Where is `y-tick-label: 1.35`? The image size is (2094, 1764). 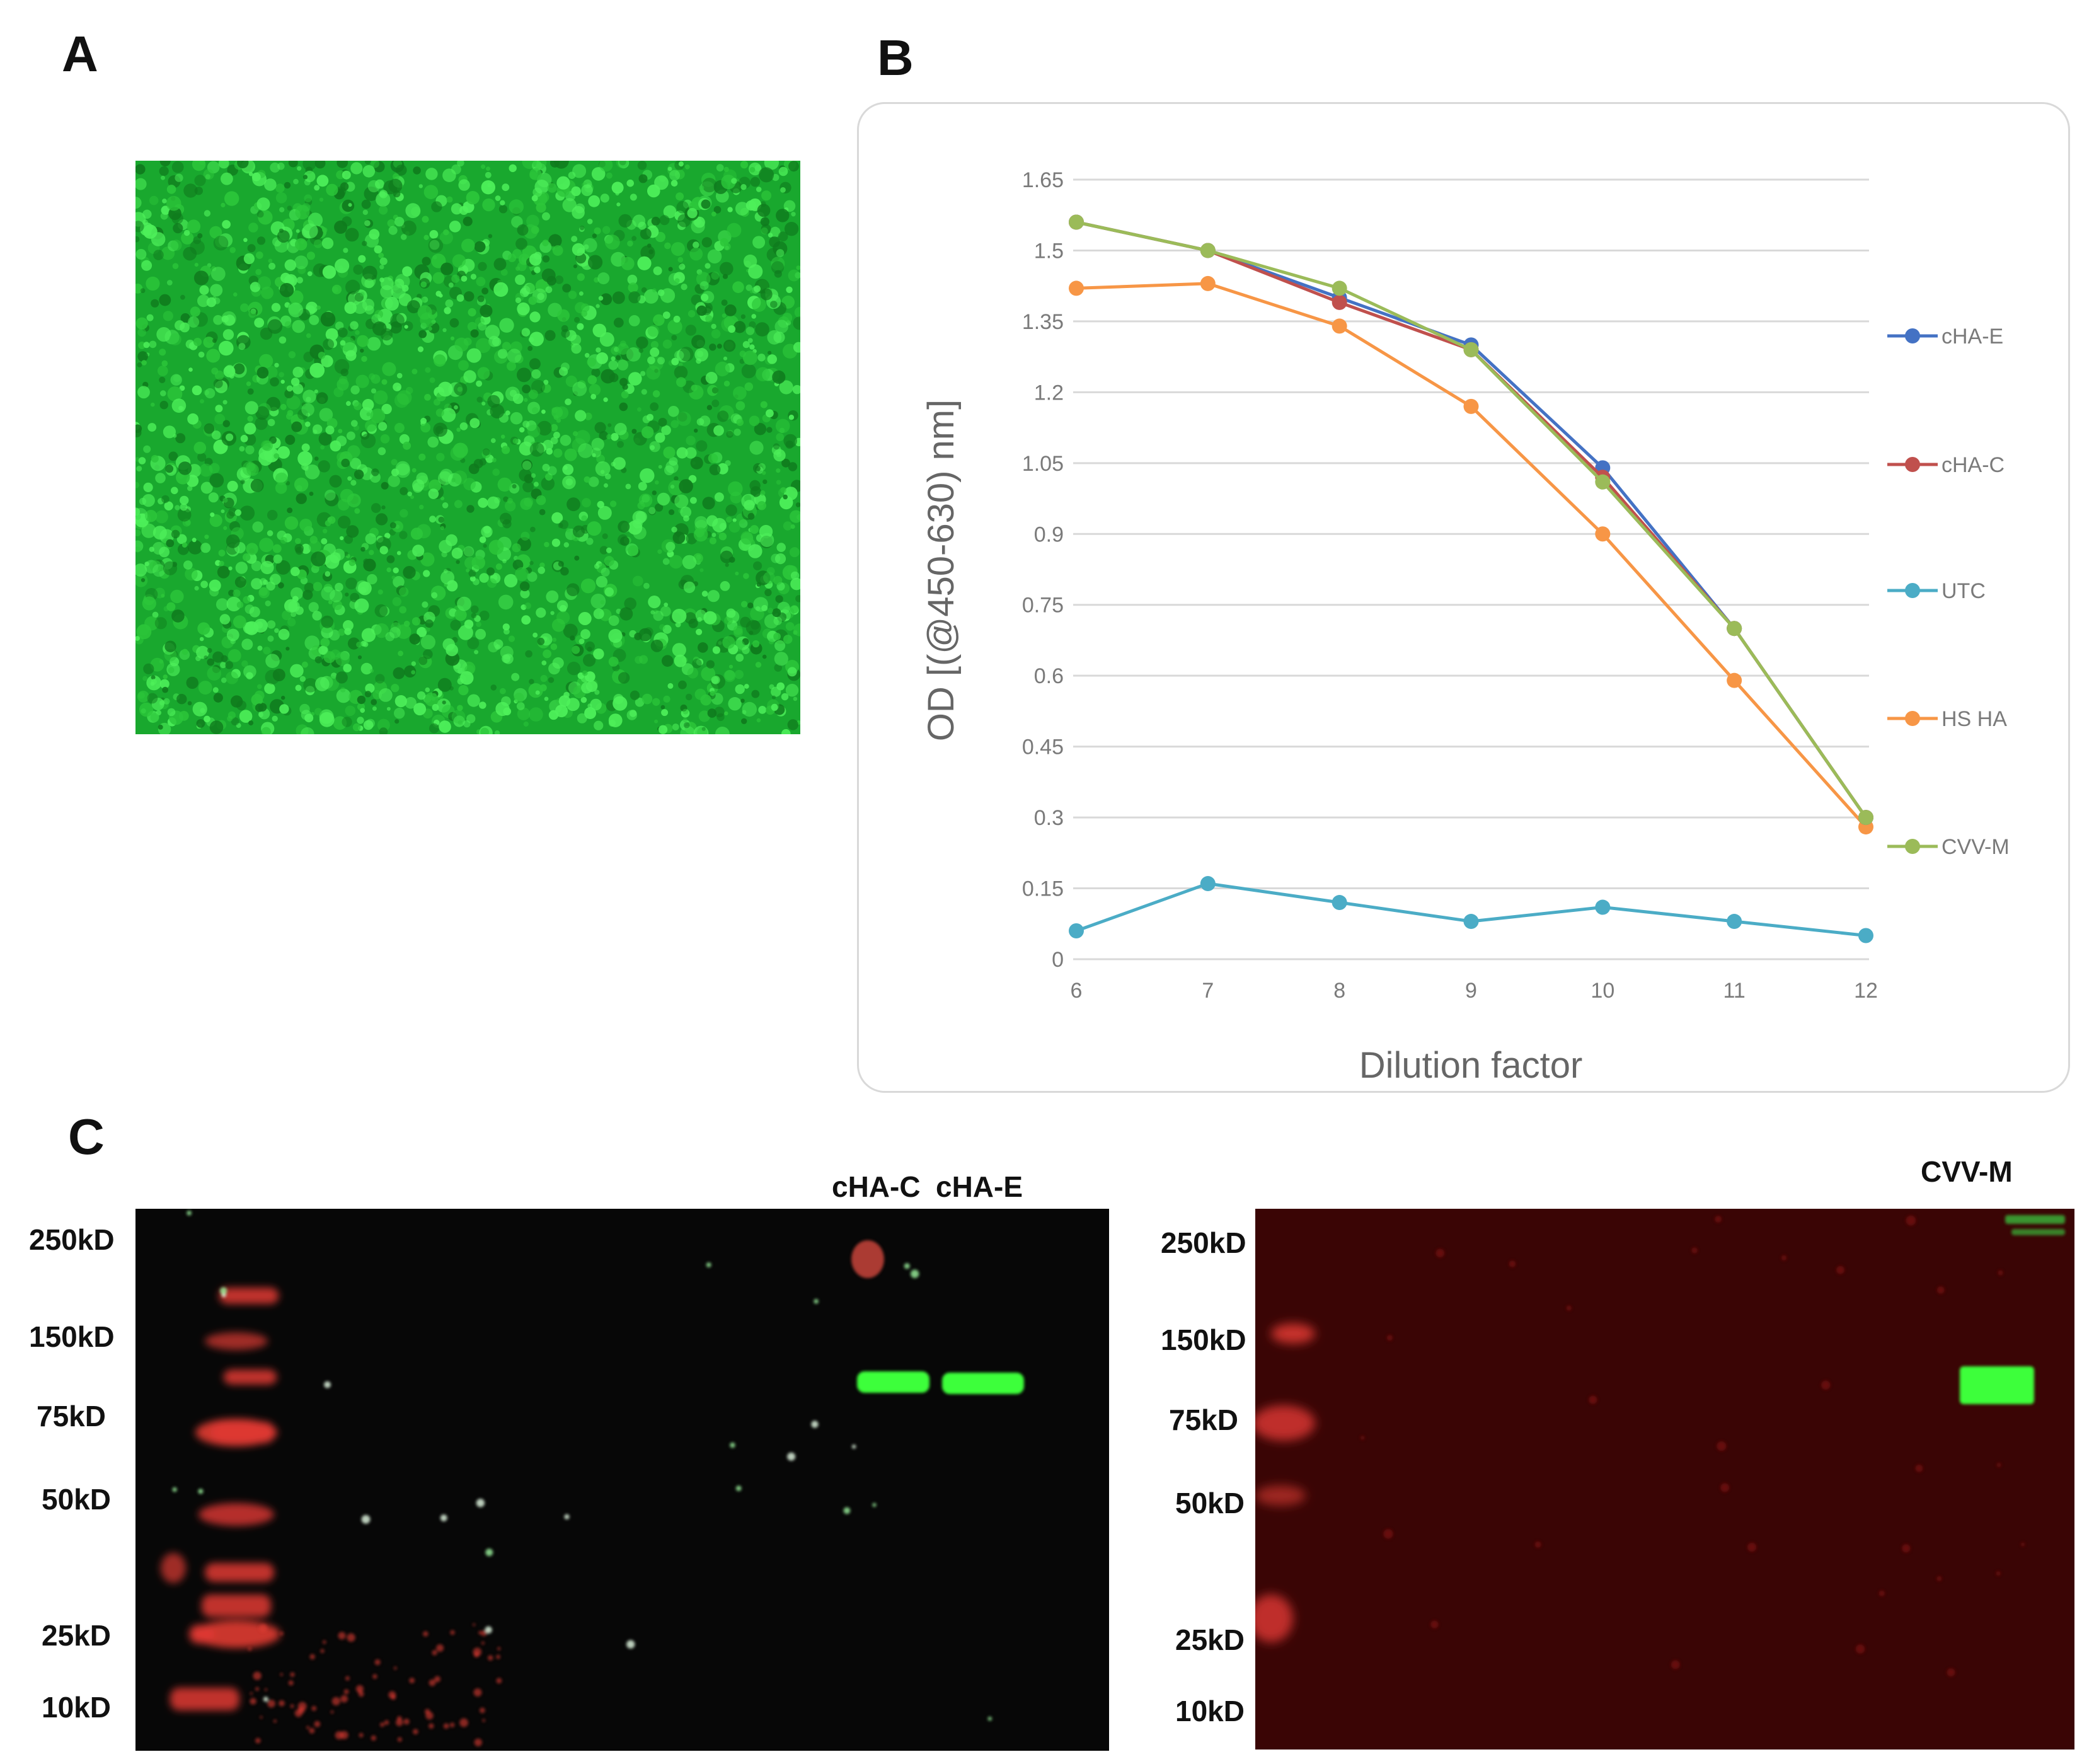
y-tick-label: 1.35 is located at coordinates (1043, 322).